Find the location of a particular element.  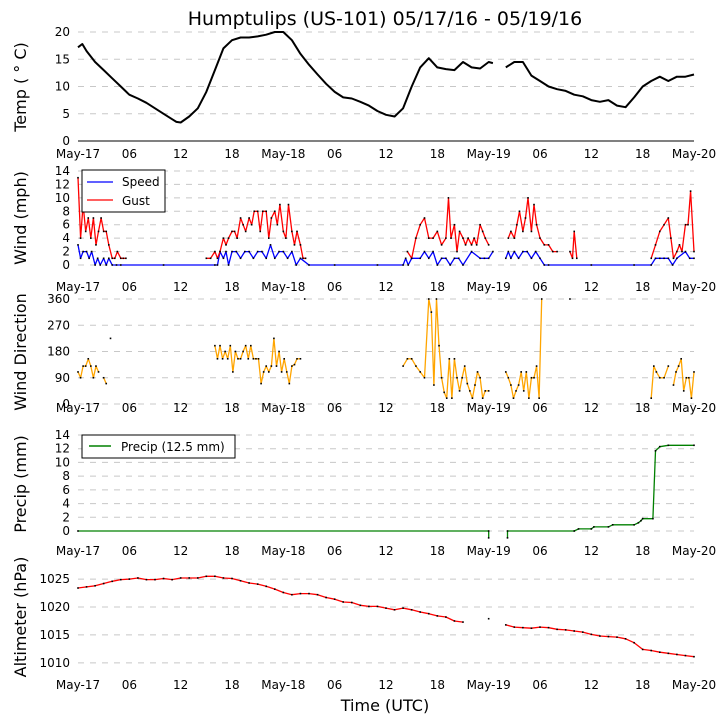

x-tick-label: May-18 is located at coordinates (283, 685).